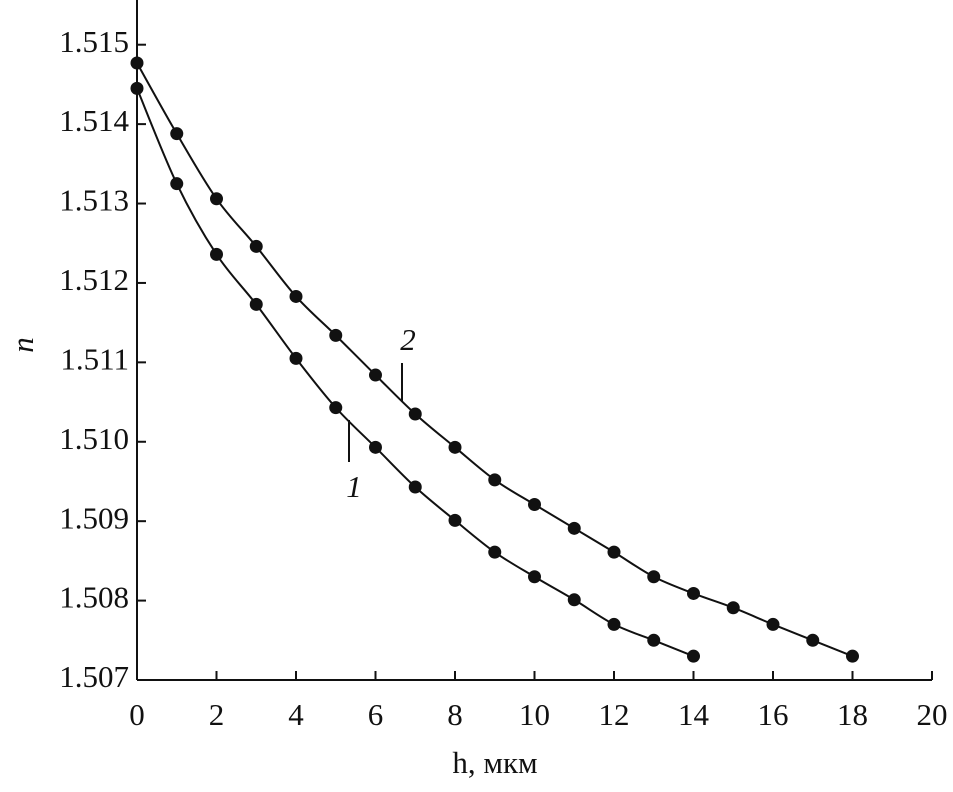 This screenshot has width=953, height=792. What do you see at coordinates (94, 120) in the screenshot?
I see `y-tick-label: 1.514` at bounding box center [94, 120].